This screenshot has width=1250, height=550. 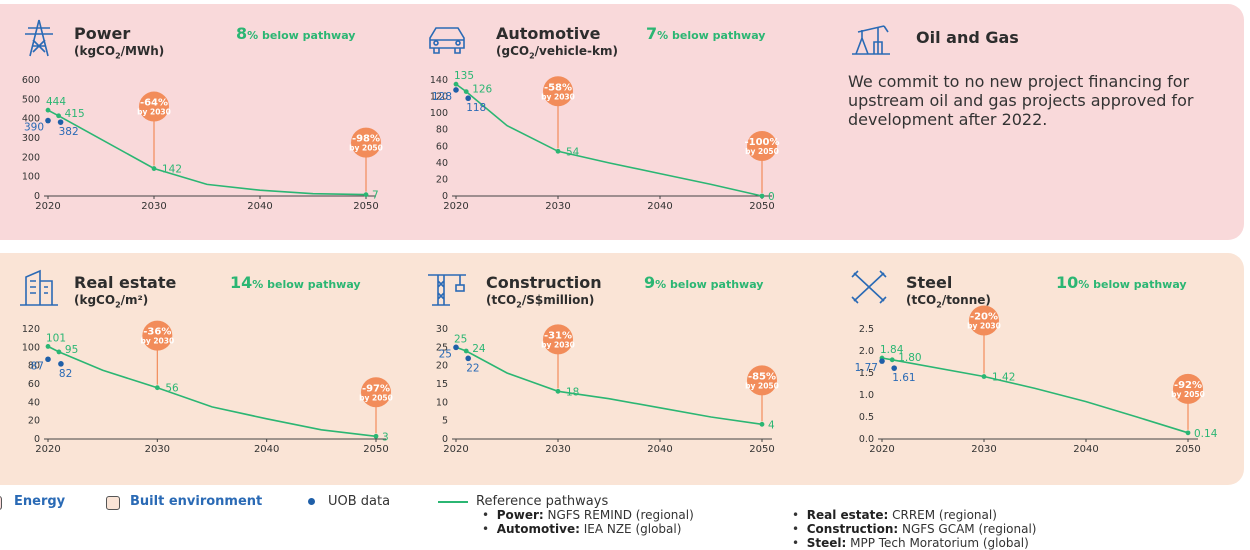 I want to click on pathway-value-label: 3, so click(x=385, y=437).